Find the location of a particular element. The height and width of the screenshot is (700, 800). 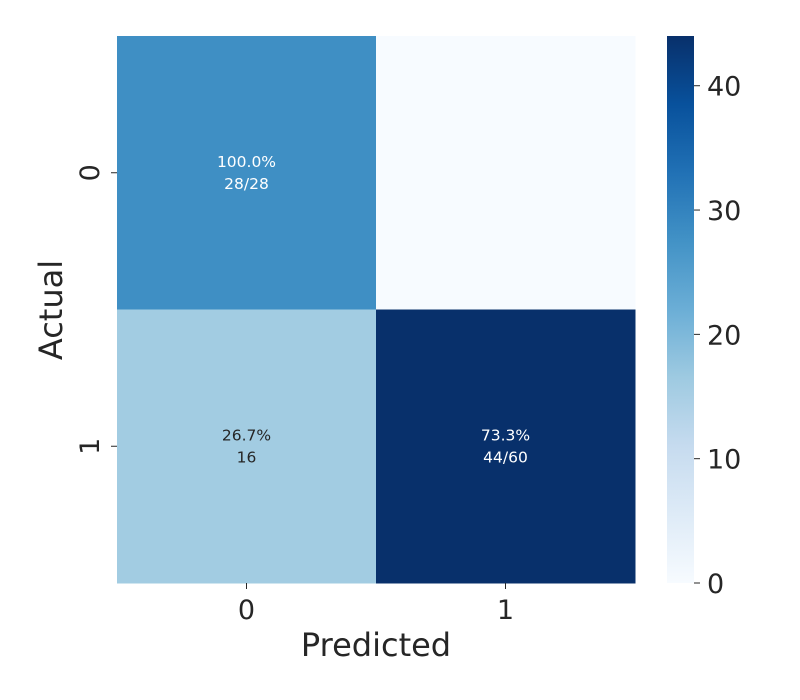

colorbar-ticks: 0 10 20 30 40 is located at coordinates (717, 336).